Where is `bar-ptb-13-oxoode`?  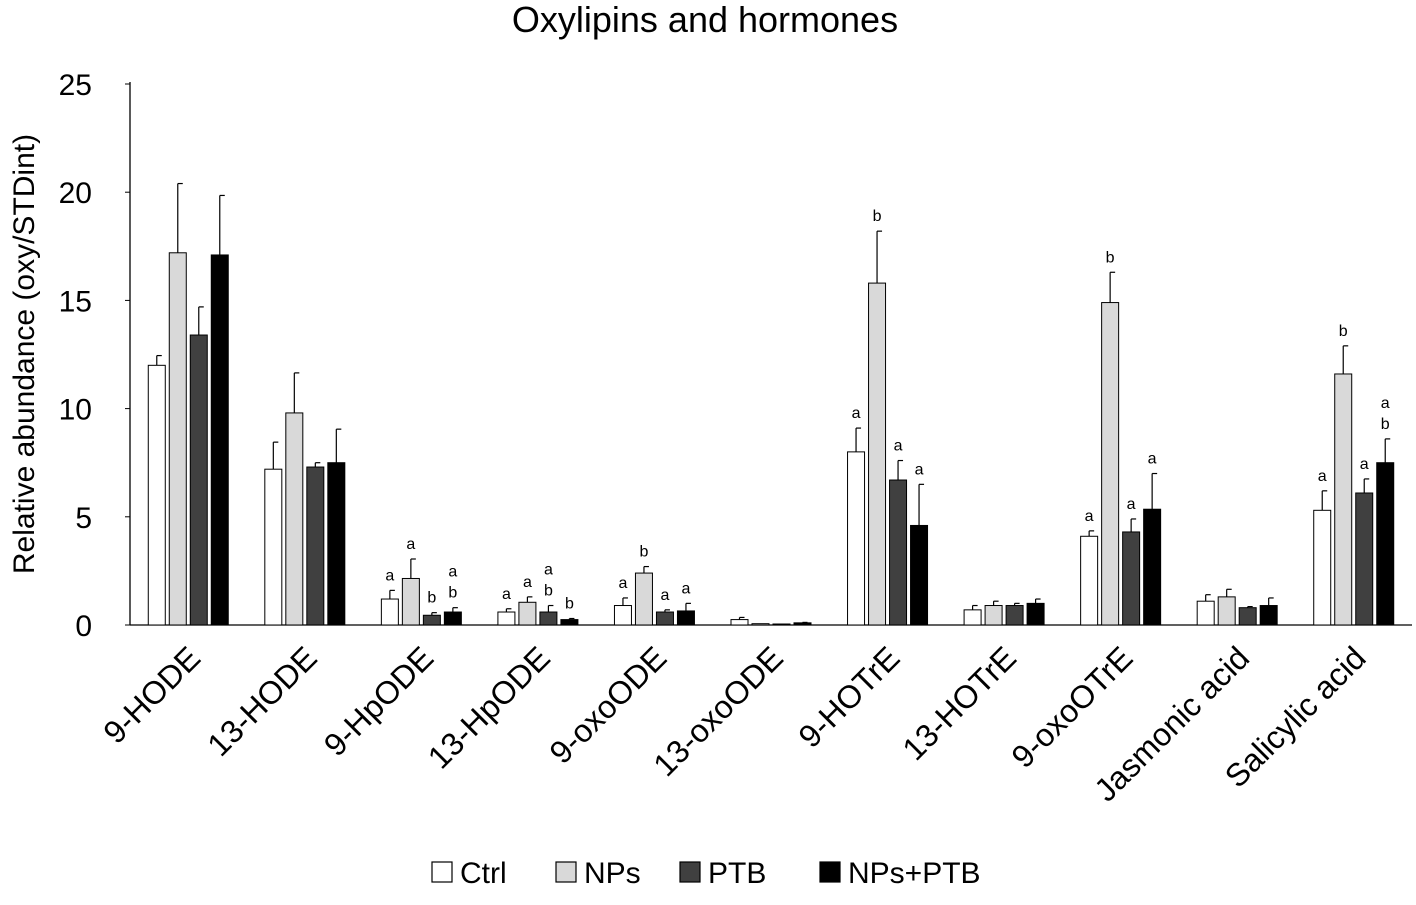
bar-ptb-13-oxoode is located at coordinates (781, 624).